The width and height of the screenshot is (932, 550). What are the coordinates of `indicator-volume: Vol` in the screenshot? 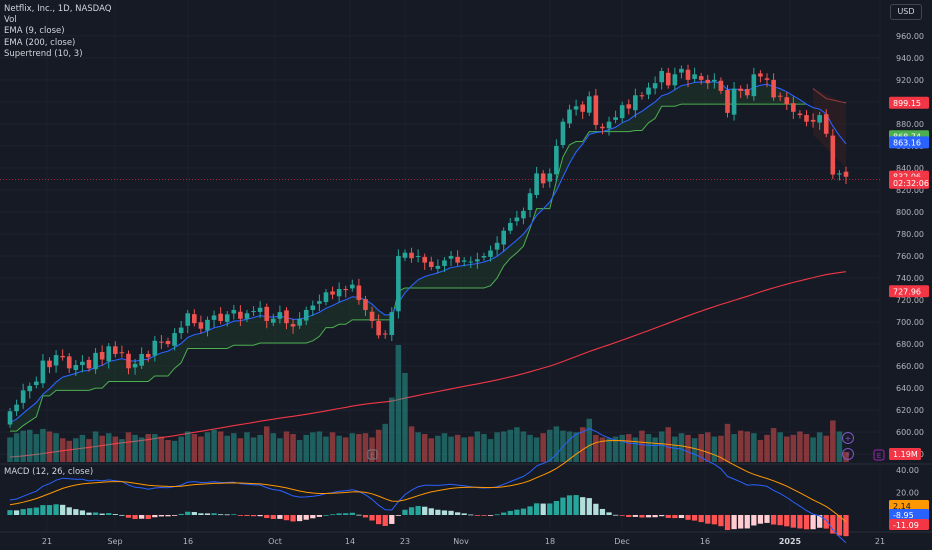 It's located at (10, 20).